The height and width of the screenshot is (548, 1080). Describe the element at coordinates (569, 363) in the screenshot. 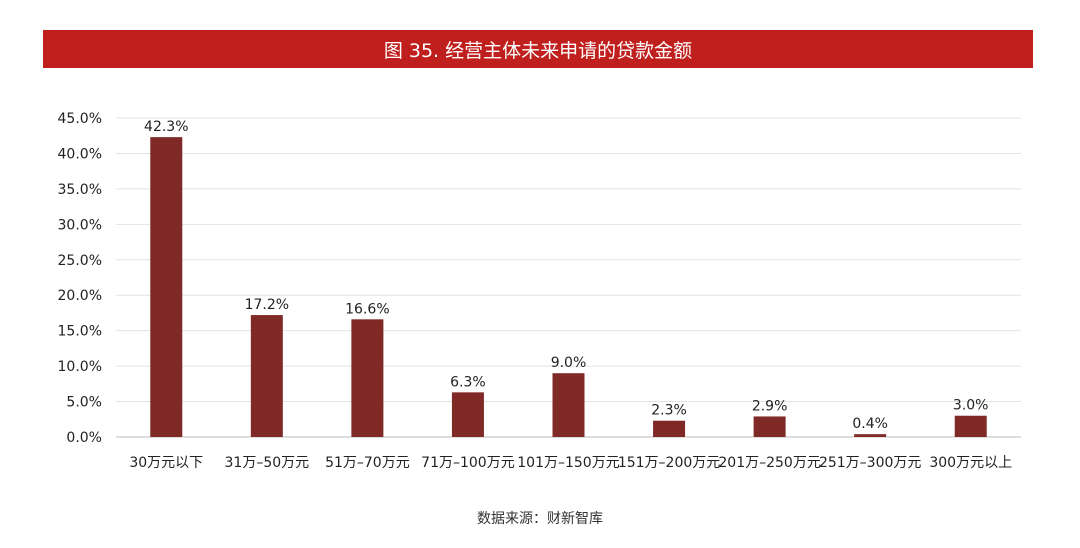

I see `data-label: 9.0%` at that location.